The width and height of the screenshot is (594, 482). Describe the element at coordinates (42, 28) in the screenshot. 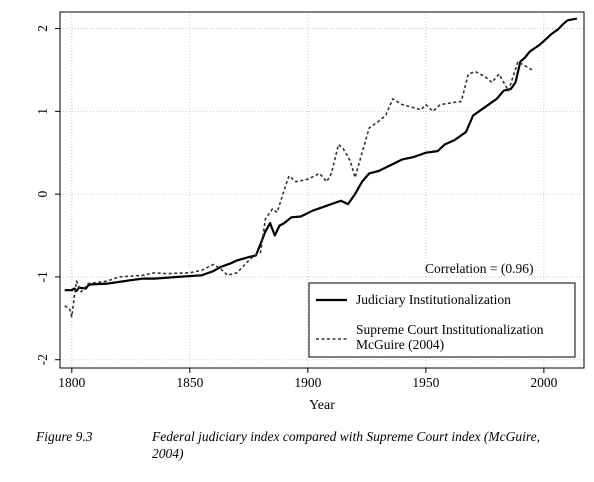

I see `y-tick-label: 2` at that location.